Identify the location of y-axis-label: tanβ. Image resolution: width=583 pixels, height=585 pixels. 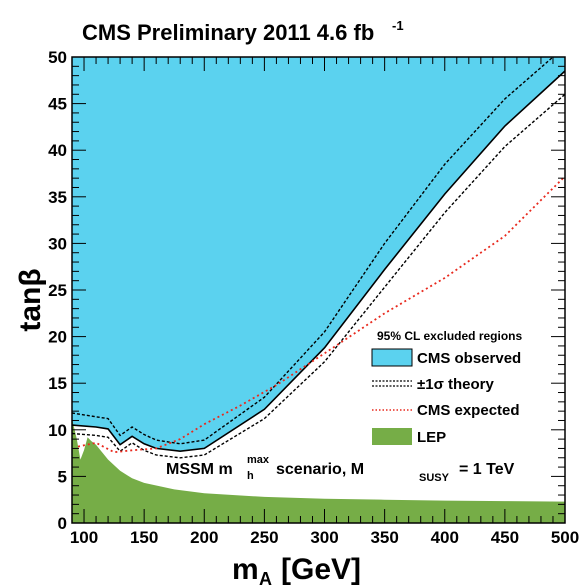
(30, 299).